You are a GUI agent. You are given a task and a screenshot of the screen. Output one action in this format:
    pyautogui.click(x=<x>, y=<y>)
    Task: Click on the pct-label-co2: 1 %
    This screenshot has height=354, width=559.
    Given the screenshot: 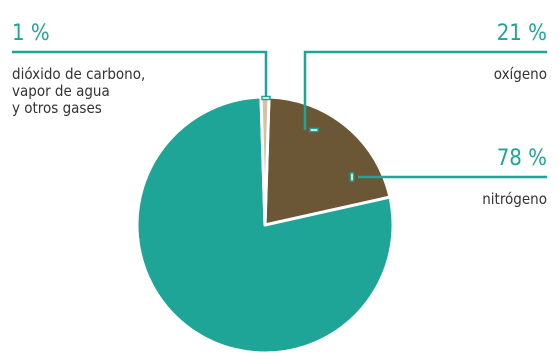 What is the action you would take?
    pyautogui.click(x=31, y=33)
    